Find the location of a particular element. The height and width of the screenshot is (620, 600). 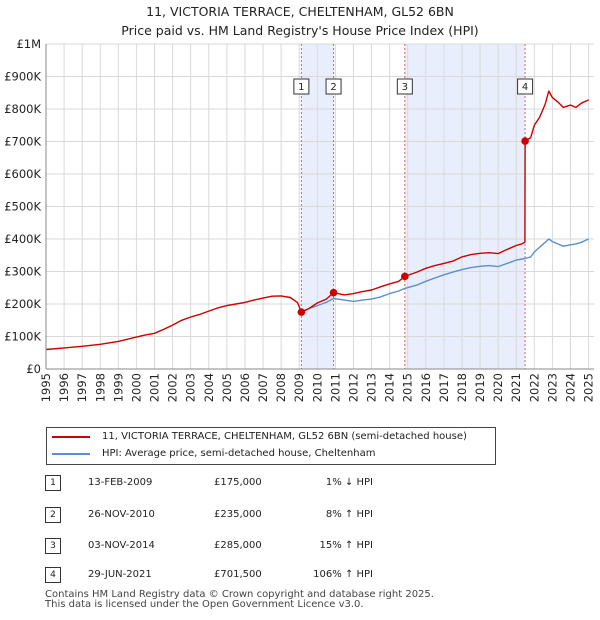

x-tick-label: 2010 is located at coordinates (317, 387).